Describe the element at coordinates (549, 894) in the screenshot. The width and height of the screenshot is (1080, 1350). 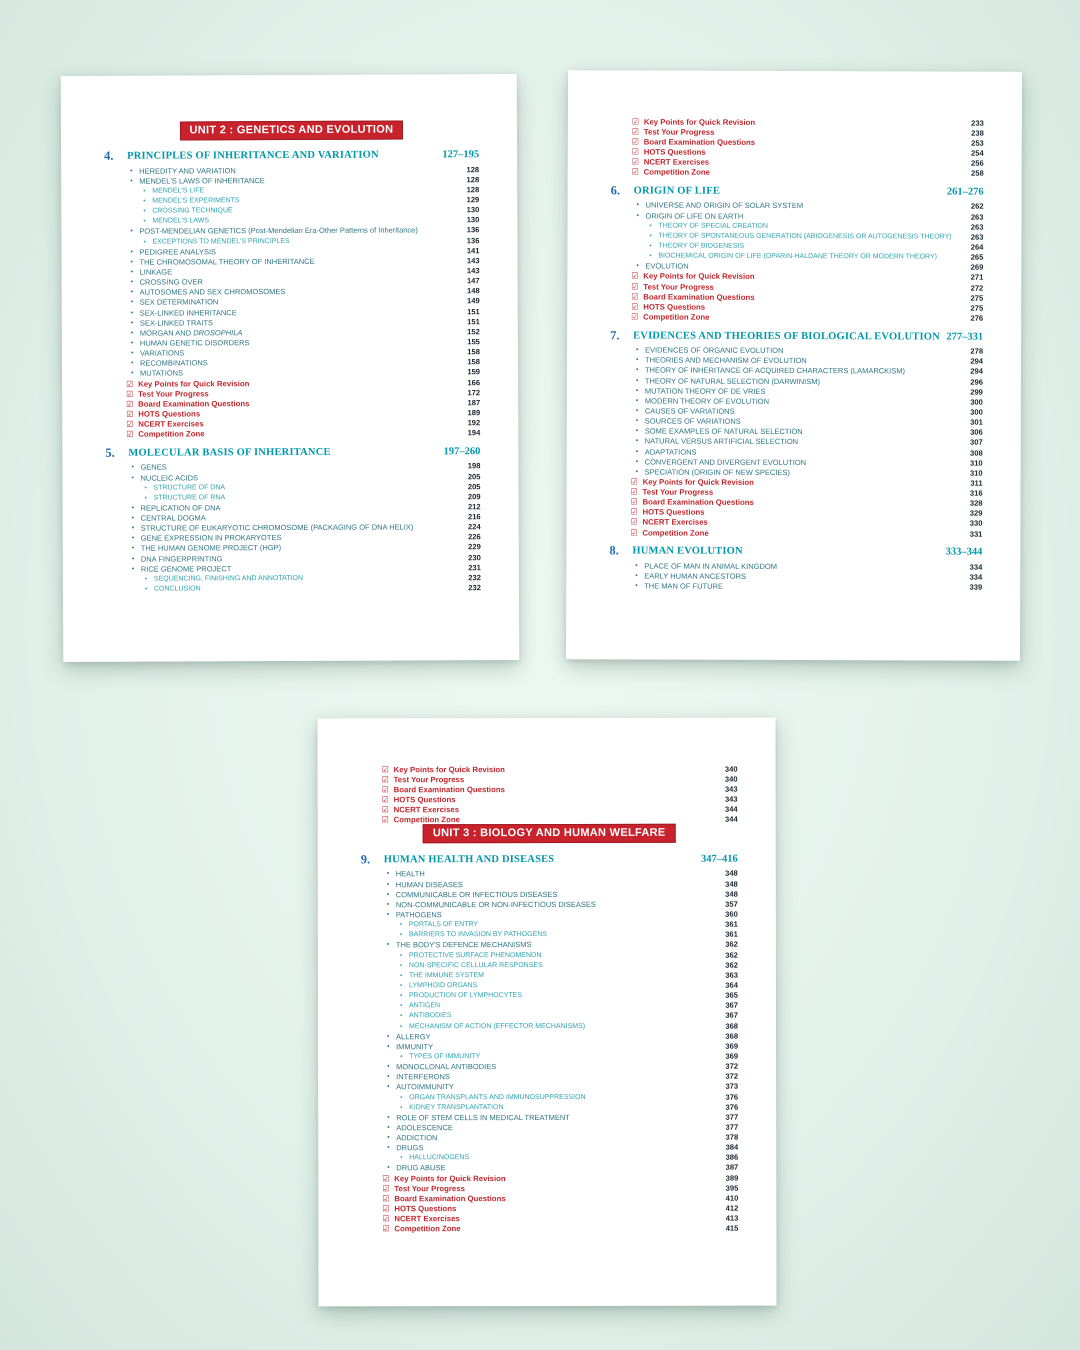
I see `toc-entry: • COMMUNICABLE OR INFECTIOUS DISEASES 348` at that location.